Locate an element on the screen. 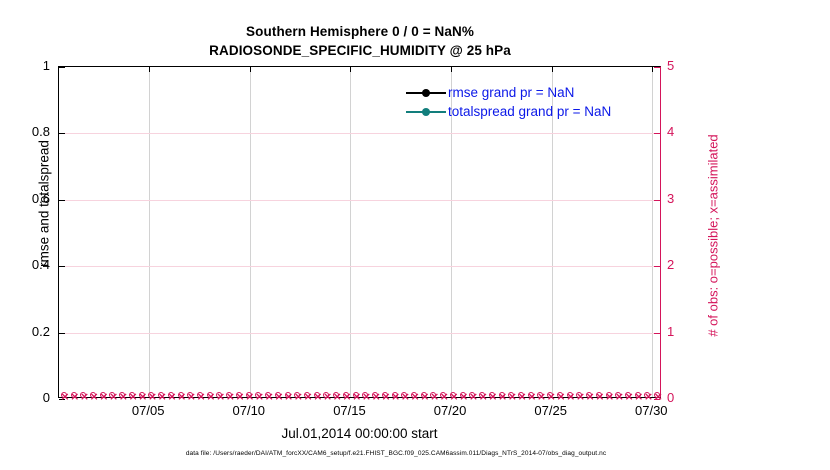 This screenshot has width=830, height=470. xtick-label: 07/10 is located at coordinates (249, 410).